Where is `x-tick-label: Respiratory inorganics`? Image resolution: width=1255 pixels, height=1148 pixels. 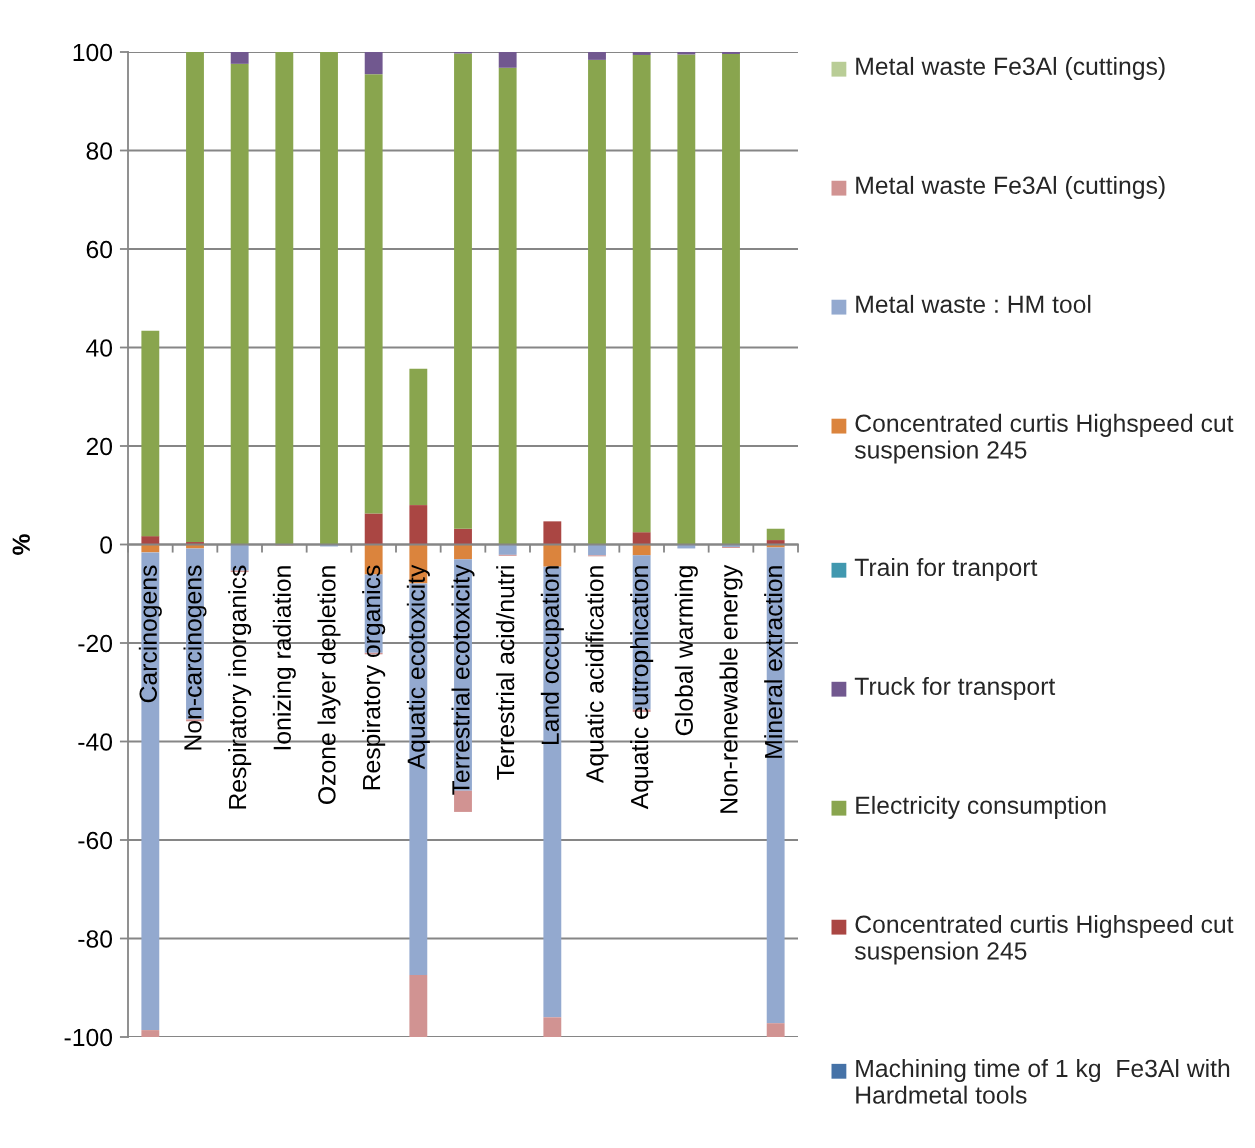 x-tick-label: Respiratory inorganics is located at coordinates (240, 687).